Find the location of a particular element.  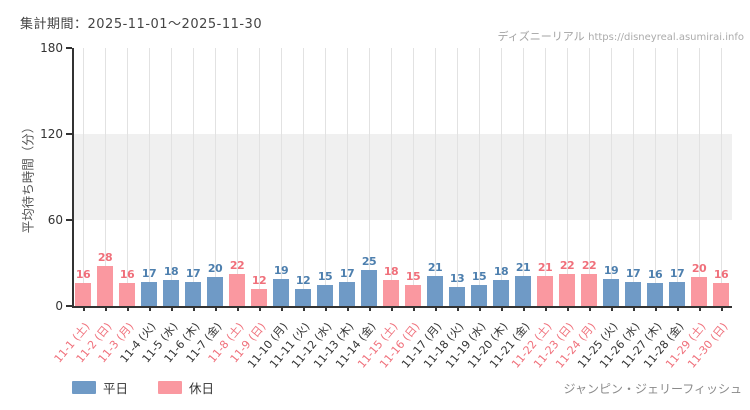

bar-11-14 (金) is located at coordinates (369, 288).